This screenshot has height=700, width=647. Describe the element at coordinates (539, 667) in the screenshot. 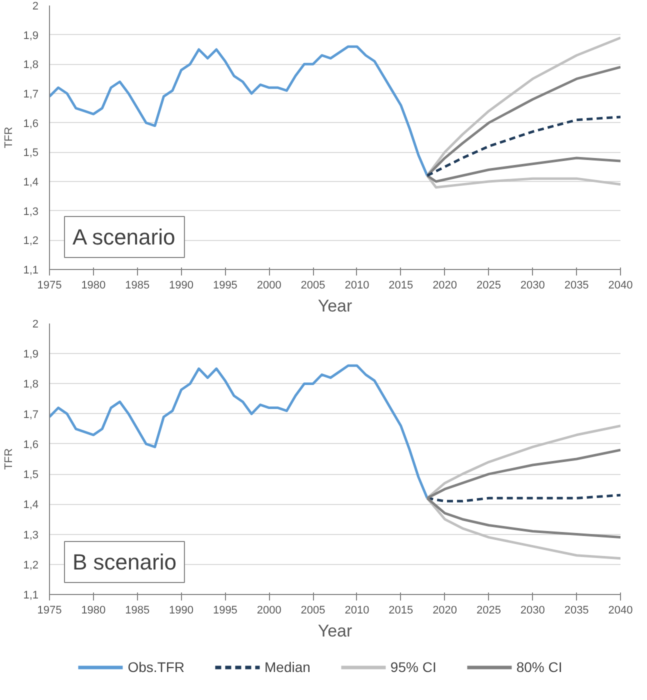

I see `legend-label: 80% CI` at that location.